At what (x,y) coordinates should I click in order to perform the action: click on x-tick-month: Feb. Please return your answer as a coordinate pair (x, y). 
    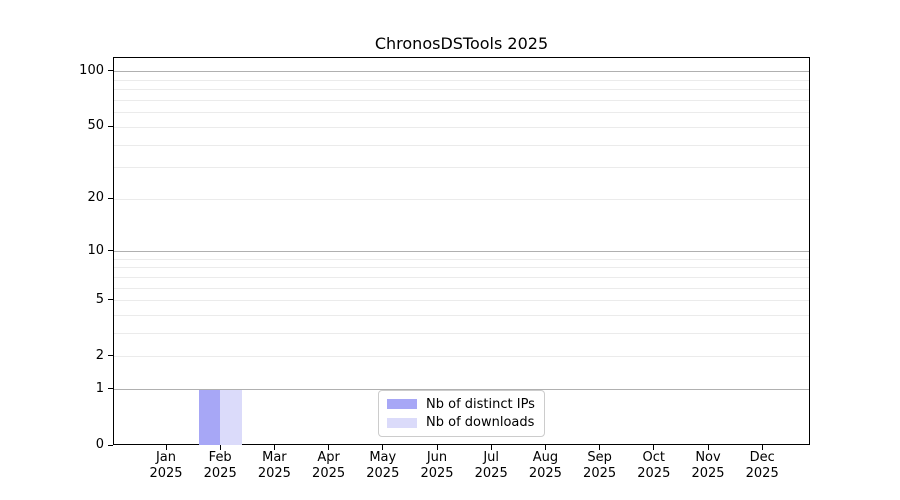
    Looking at the image, I should click on (220, 457).